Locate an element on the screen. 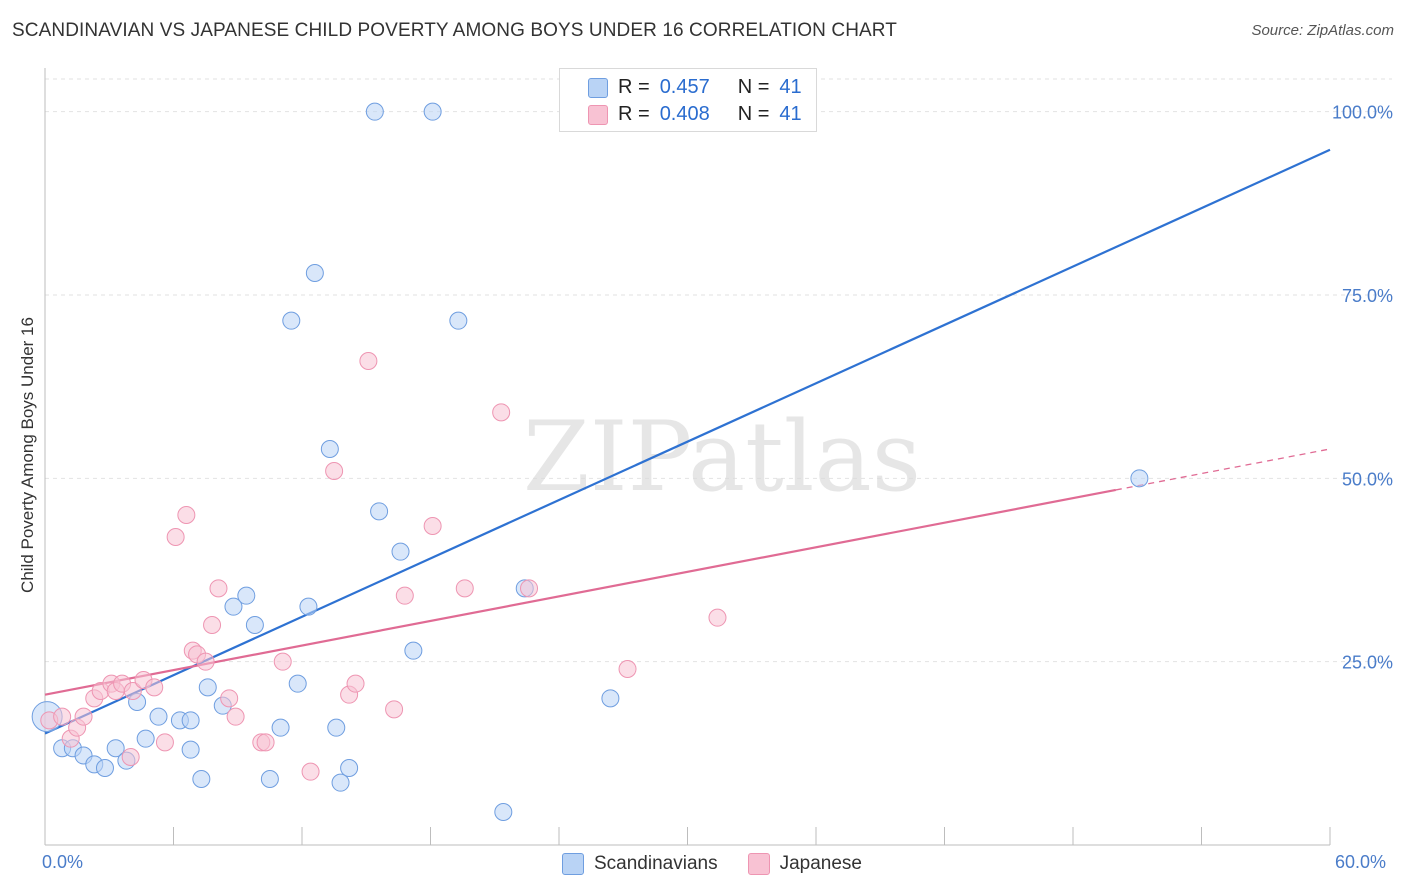  legend-label-scandinavians: Scandinavians is located at coordinates (656, 863).